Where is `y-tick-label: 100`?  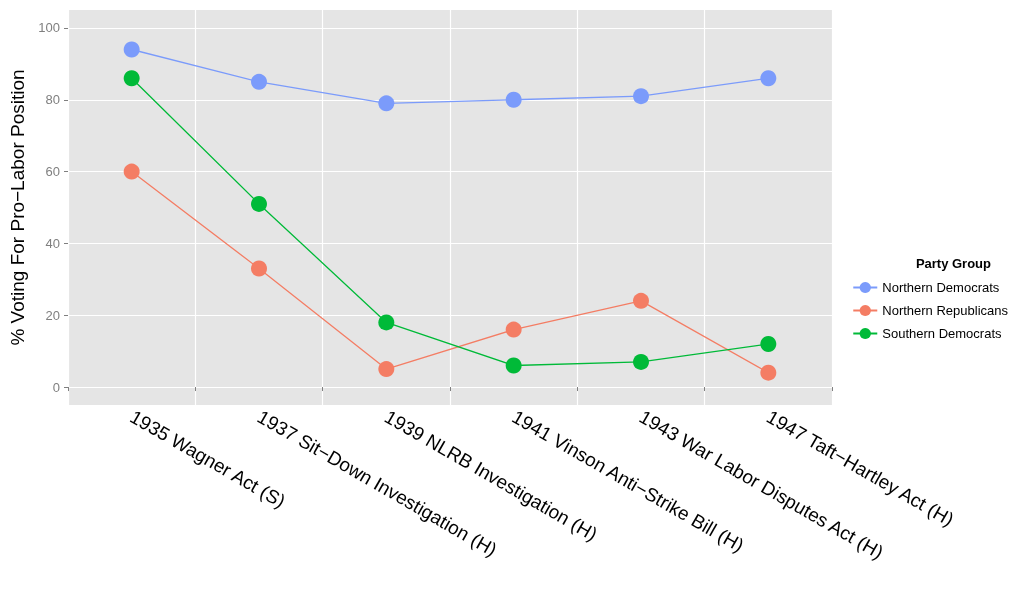 y-tick-label: 100 is located at coordinates (49, 28).